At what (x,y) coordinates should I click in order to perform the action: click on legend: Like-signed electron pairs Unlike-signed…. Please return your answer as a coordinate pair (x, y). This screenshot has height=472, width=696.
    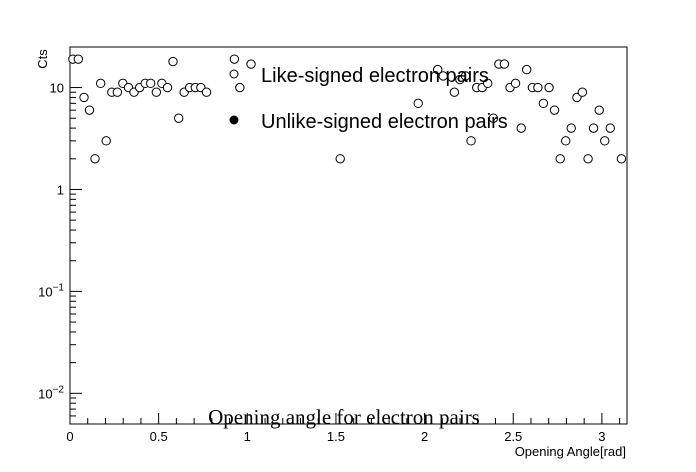
    Looking at the image, I should click on (368, 99).